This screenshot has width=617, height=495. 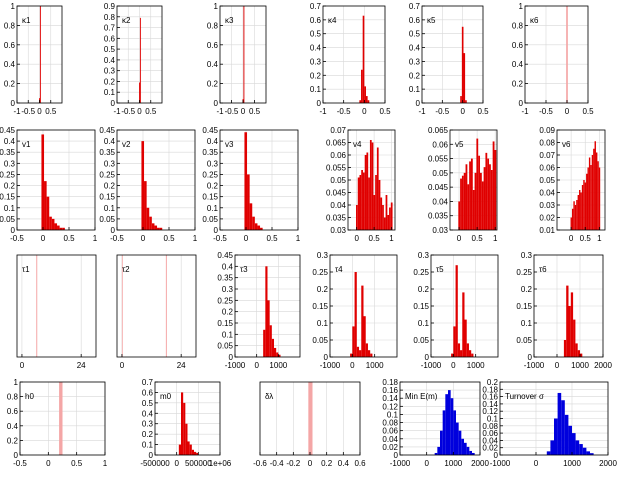 I want to click on y-tick-label: 0.7, so click(x=110, y=28).